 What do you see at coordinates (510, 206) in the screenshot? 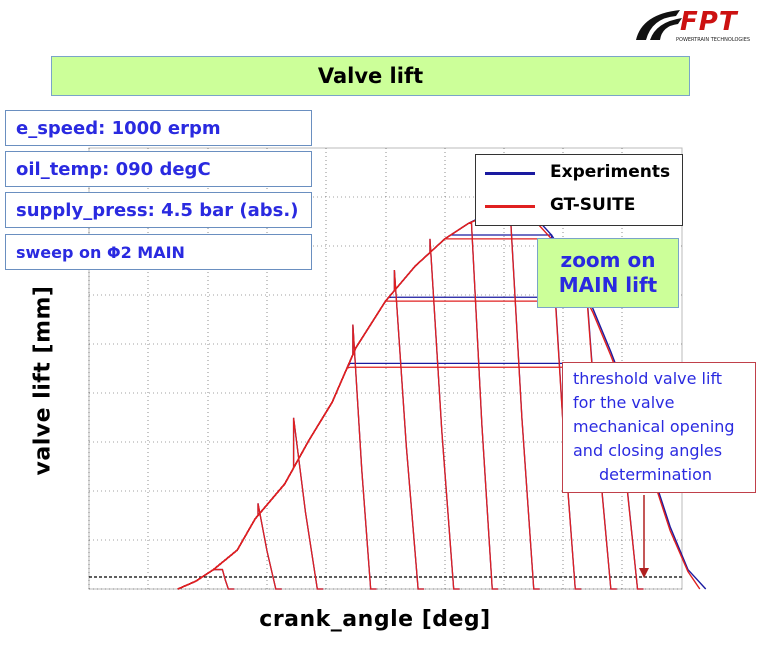
I see `legend-swatch-gt-suite` at bounding box center [510, 206].